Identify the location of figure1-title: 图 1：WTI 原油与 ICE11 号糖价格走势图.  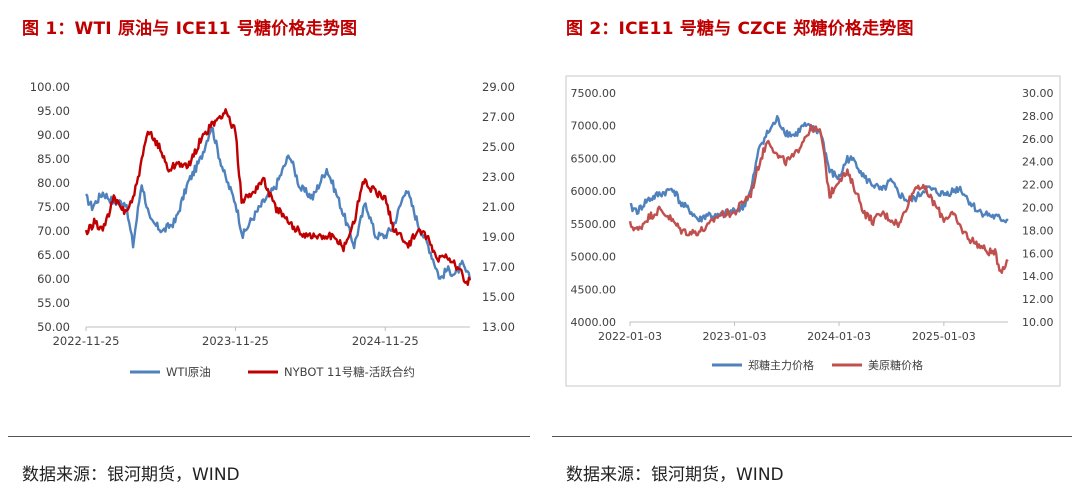
(190, 29).